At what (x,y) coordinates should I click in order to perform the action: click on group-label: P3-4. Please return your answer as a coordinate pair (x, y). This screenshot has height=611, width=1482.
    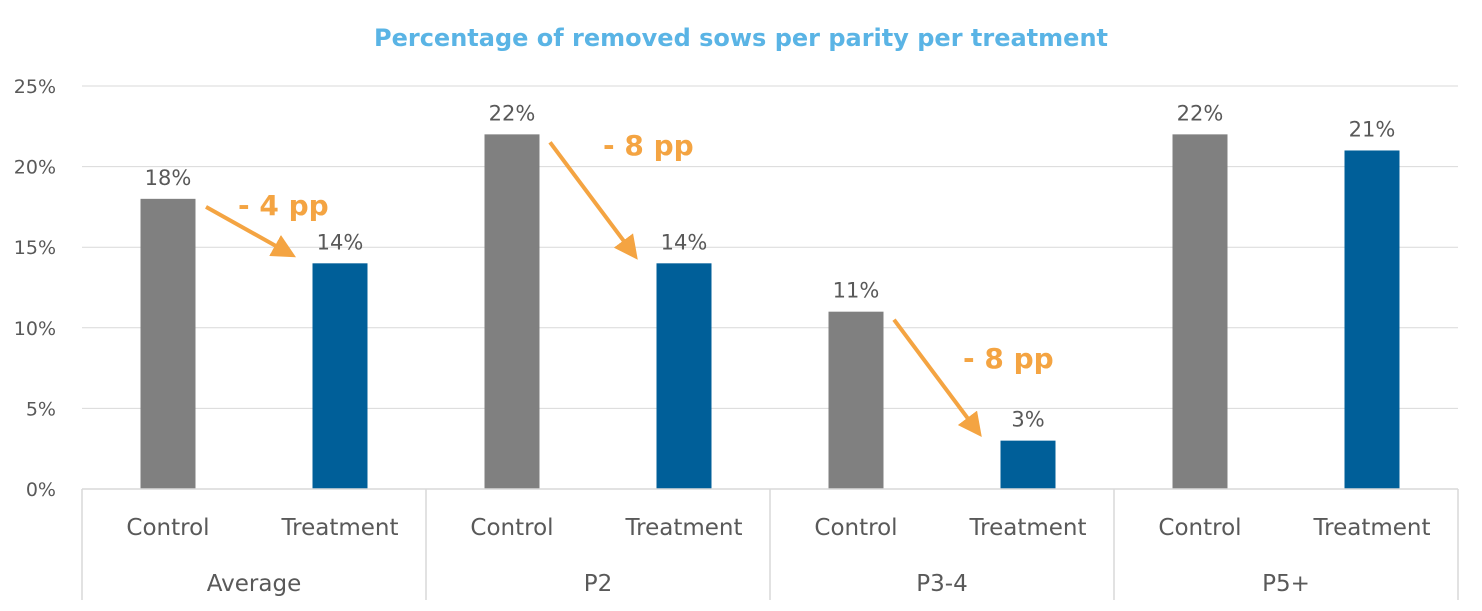
    Looking at the image, I should click on (941, 584).